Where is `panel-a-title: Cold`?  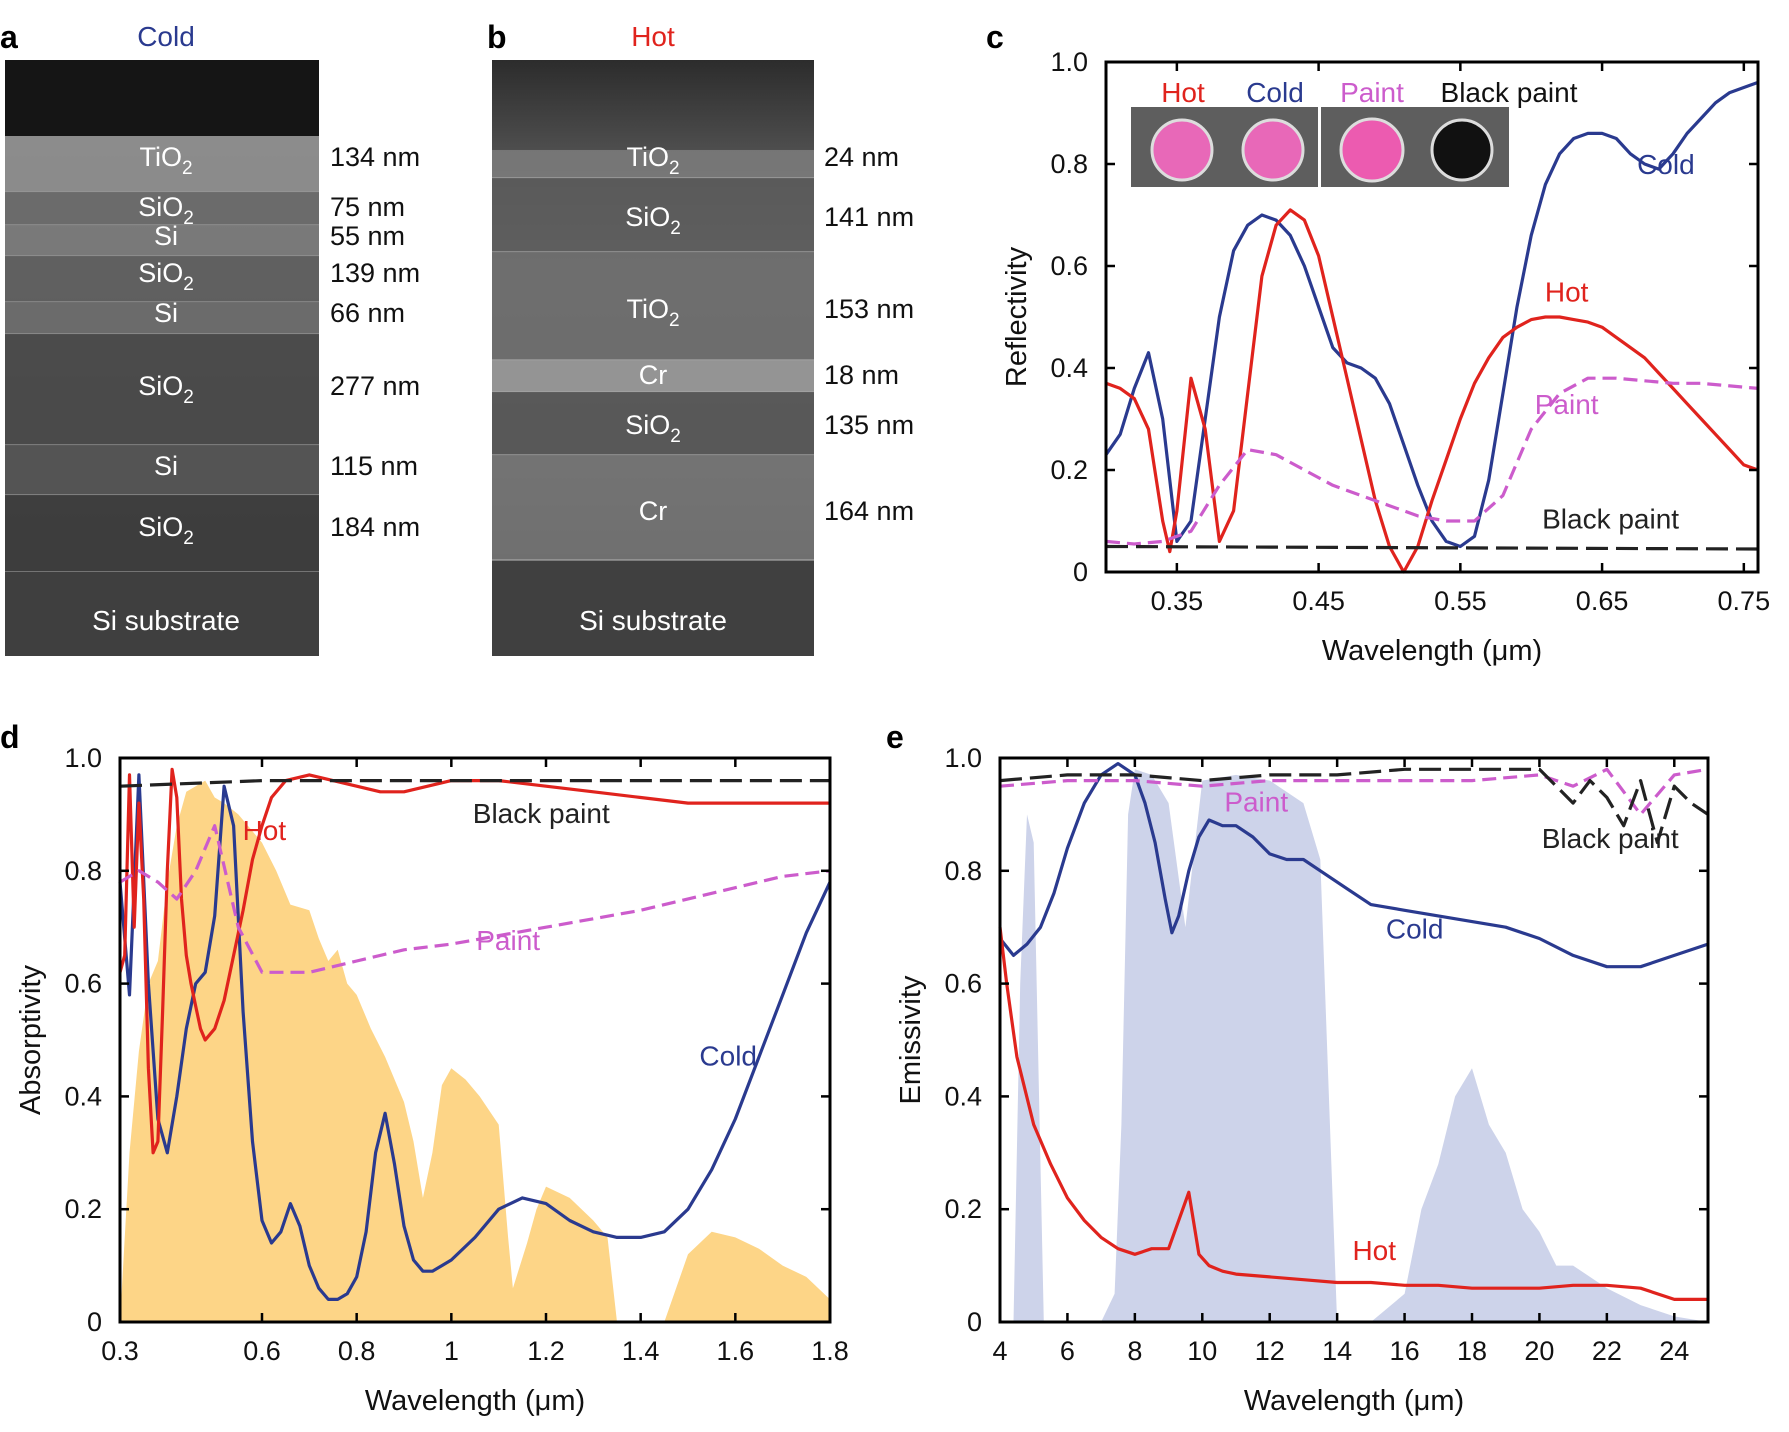
panel-a-title: Cold is located at coordinates (166, 36).